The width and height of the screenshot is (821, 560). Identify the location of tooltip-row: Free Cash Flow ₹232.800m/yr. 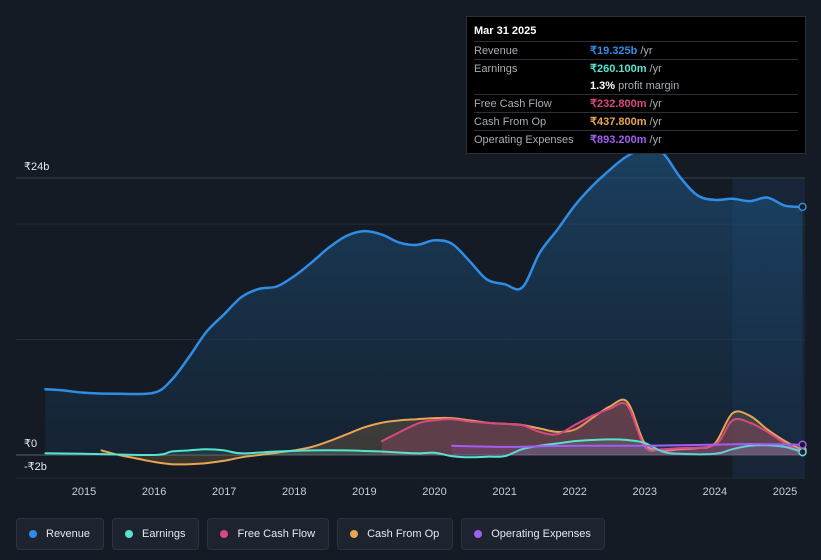
(636, 103).